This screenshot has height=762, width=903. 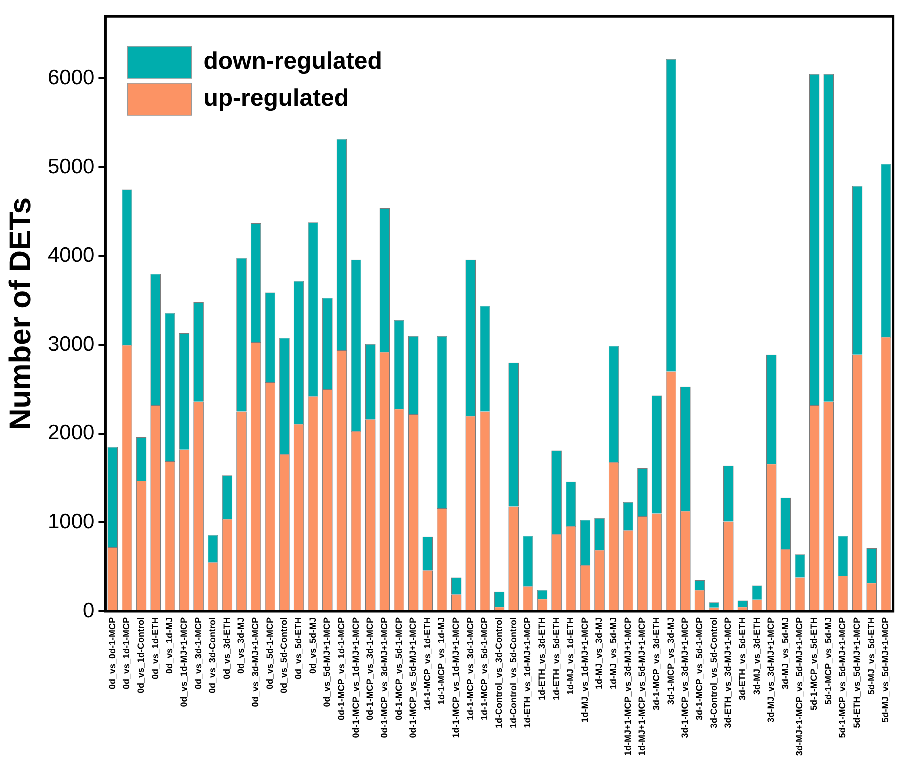 I want to click on x-tick-label: 3d-MJ+1-MCP_vs_5d-MJ+1-MCP, so click(x=799, y=686).